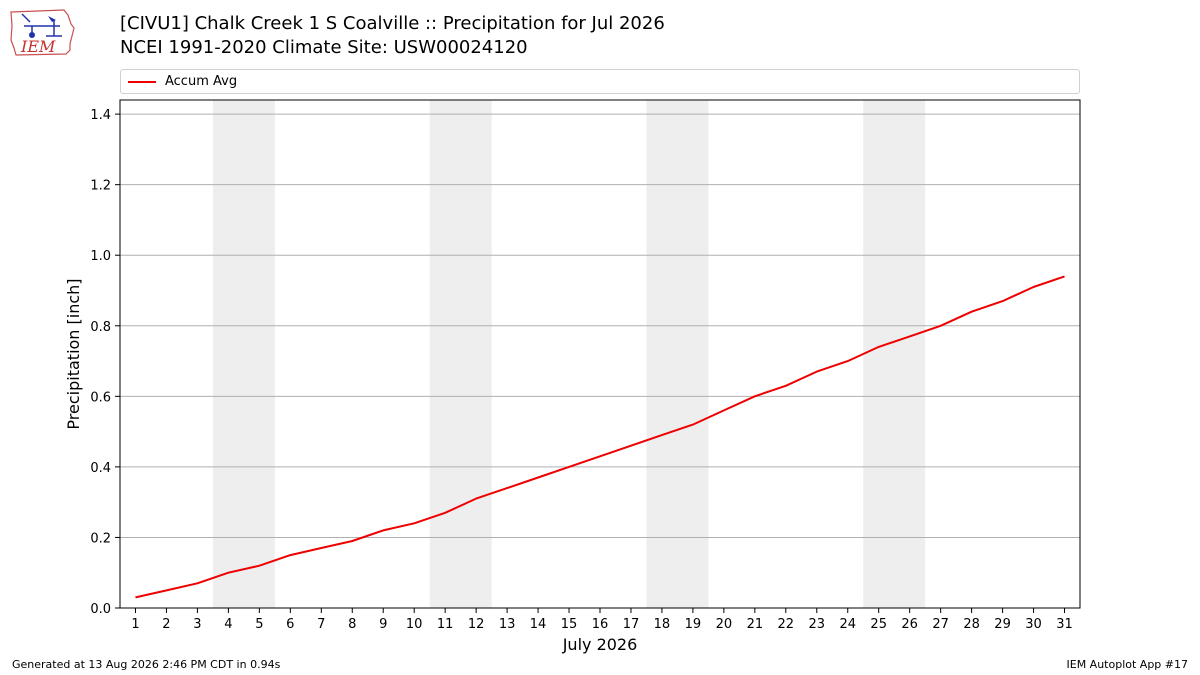  I want to click on x-tick-label: 26, so click(909, 624).